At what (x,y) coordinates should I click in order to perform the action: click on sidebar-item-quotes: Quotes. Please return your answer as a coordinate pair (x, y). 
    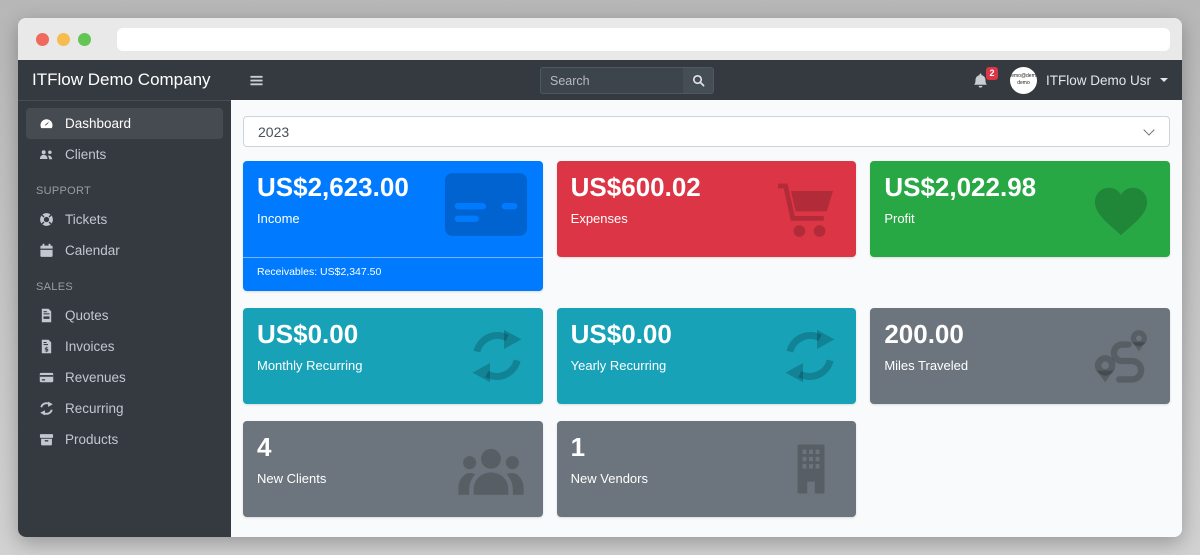
    Looking at the image, I should click on (124, 315).